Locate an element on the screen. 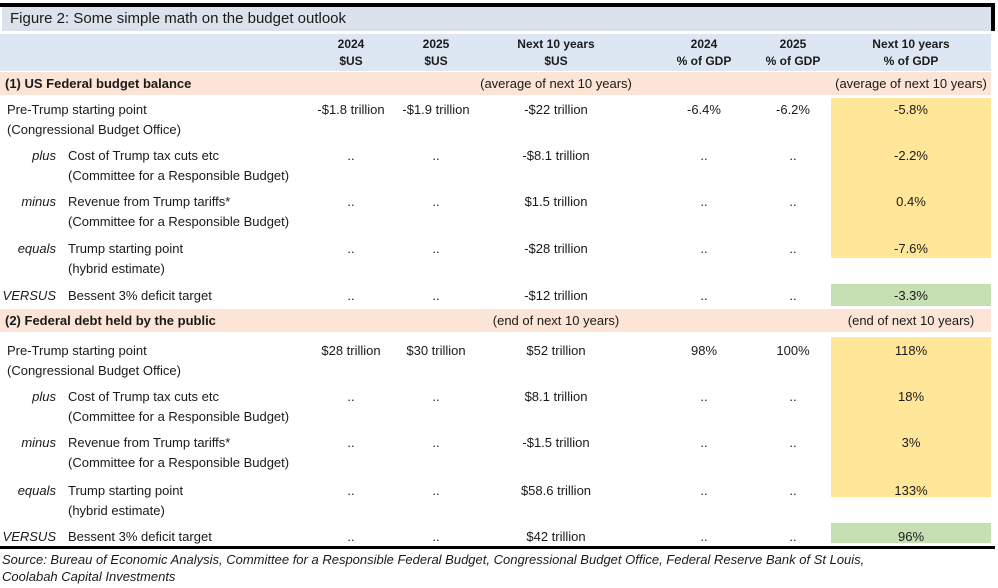  value-2025-gdp: -6.2% is located at coordinates (793, 109).